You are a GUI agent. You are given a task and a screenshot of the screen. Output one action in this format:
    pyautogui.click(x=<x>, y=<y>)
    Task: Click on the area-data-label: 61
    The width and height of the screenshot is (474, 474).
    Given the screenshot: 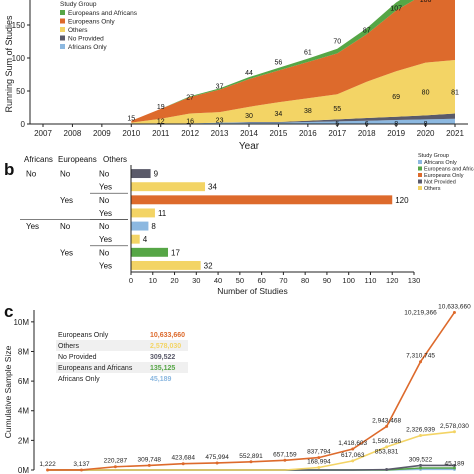 What is the action you would take?
    pyautogui.click(x=308, y=53)
    